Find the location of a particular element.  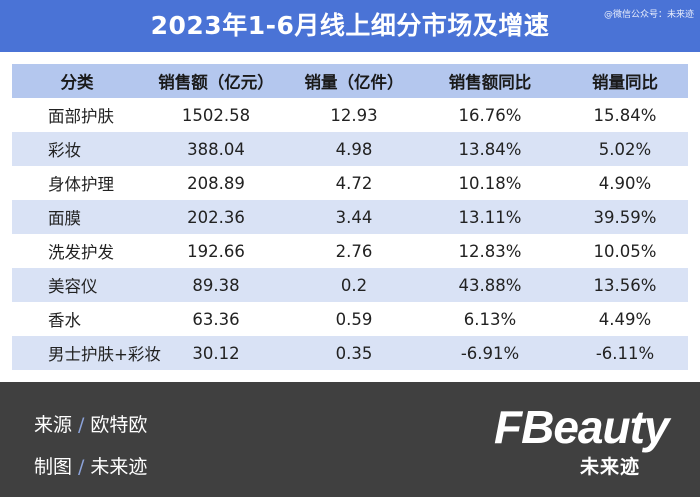

maker-line: 制图 / 未来迹 is located at coordinates (90, 465).